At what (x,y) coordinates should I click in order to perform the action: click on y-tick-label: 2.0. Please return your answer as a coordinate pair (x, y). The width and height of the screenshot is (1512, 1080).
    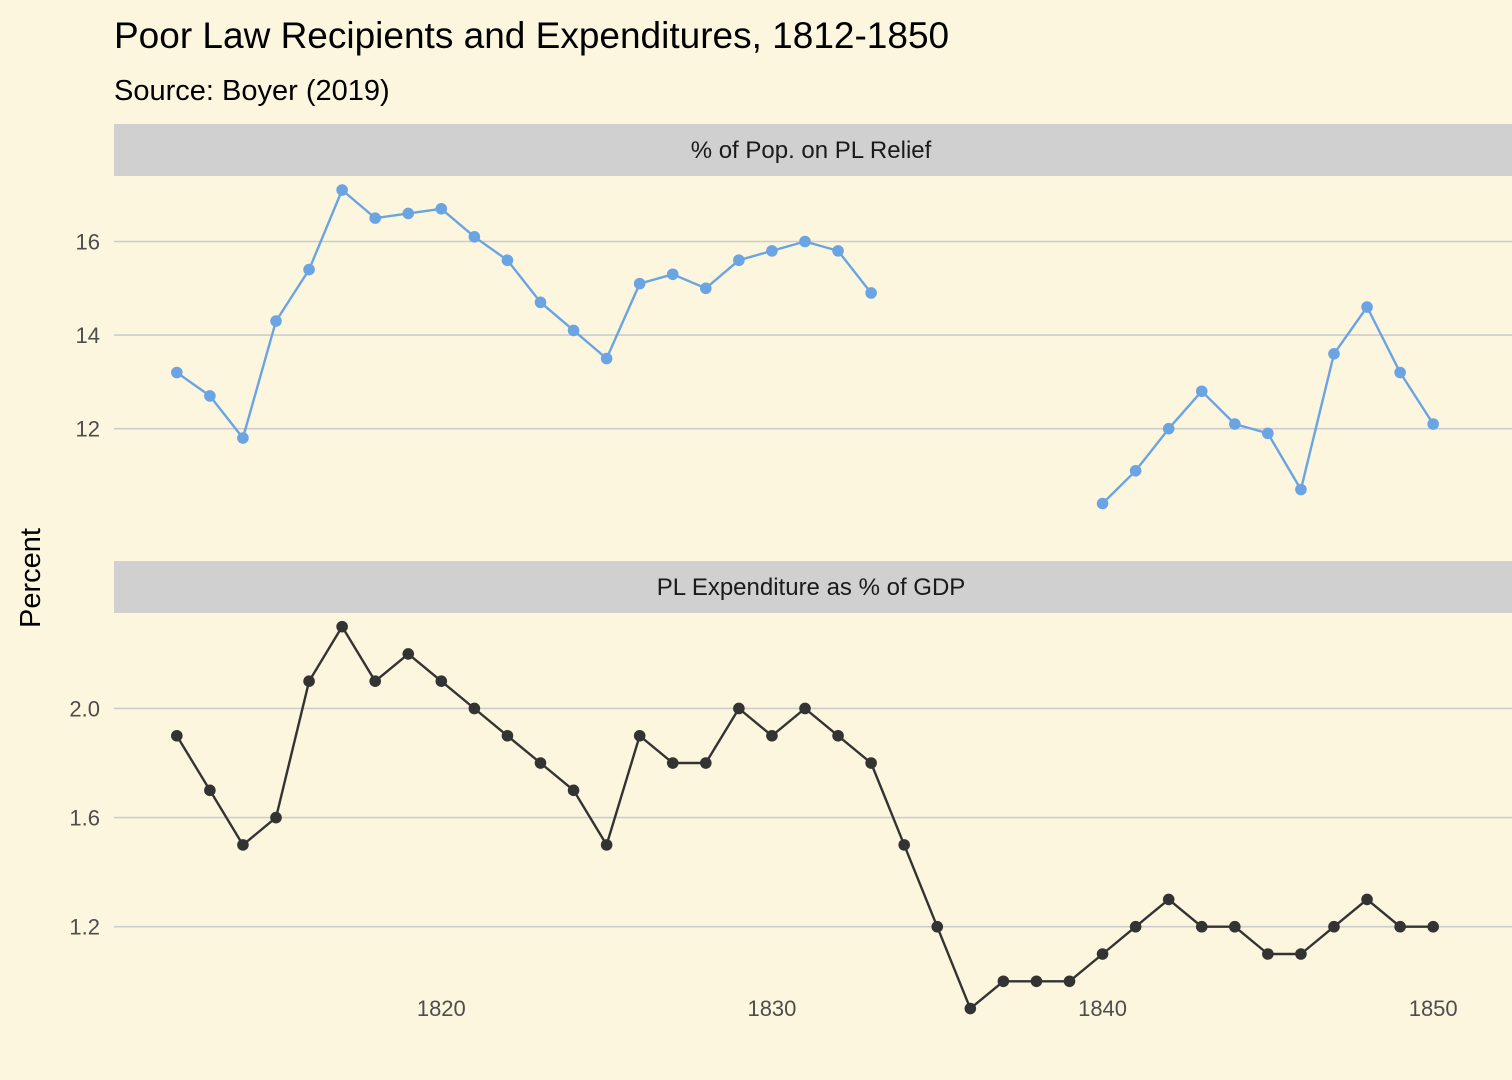
    Looking at the image, I should click on (84, 708).